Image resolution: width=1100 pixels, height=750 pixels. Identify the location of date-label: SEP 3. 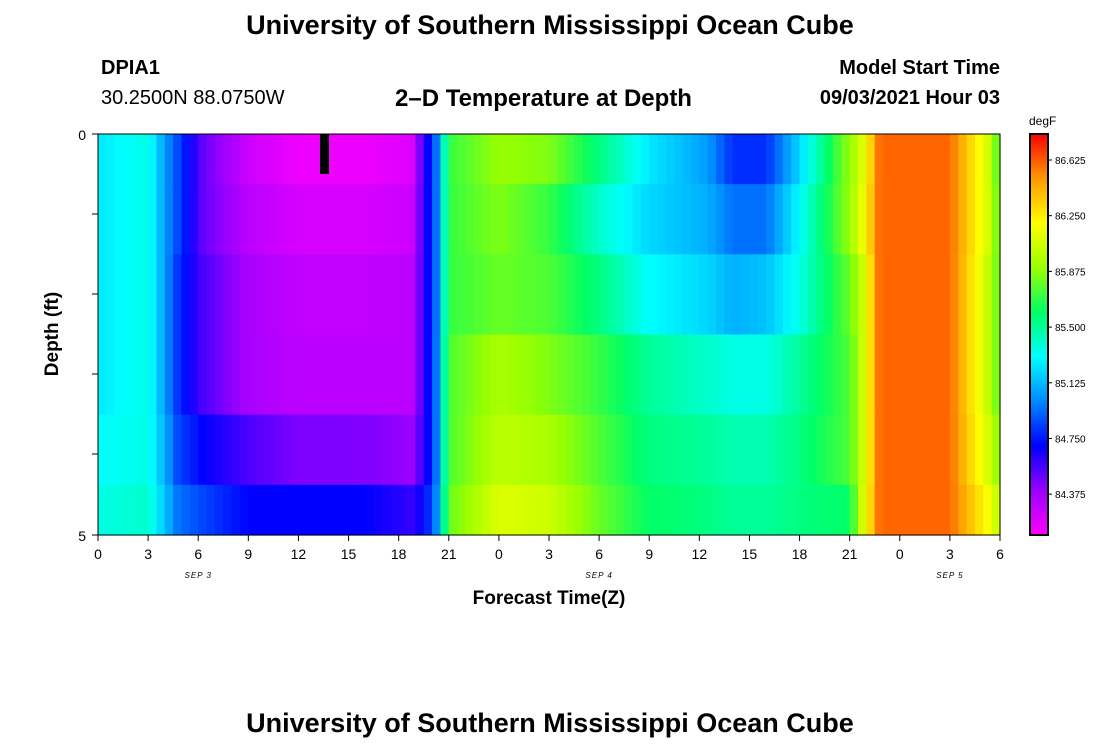
(198, 575).